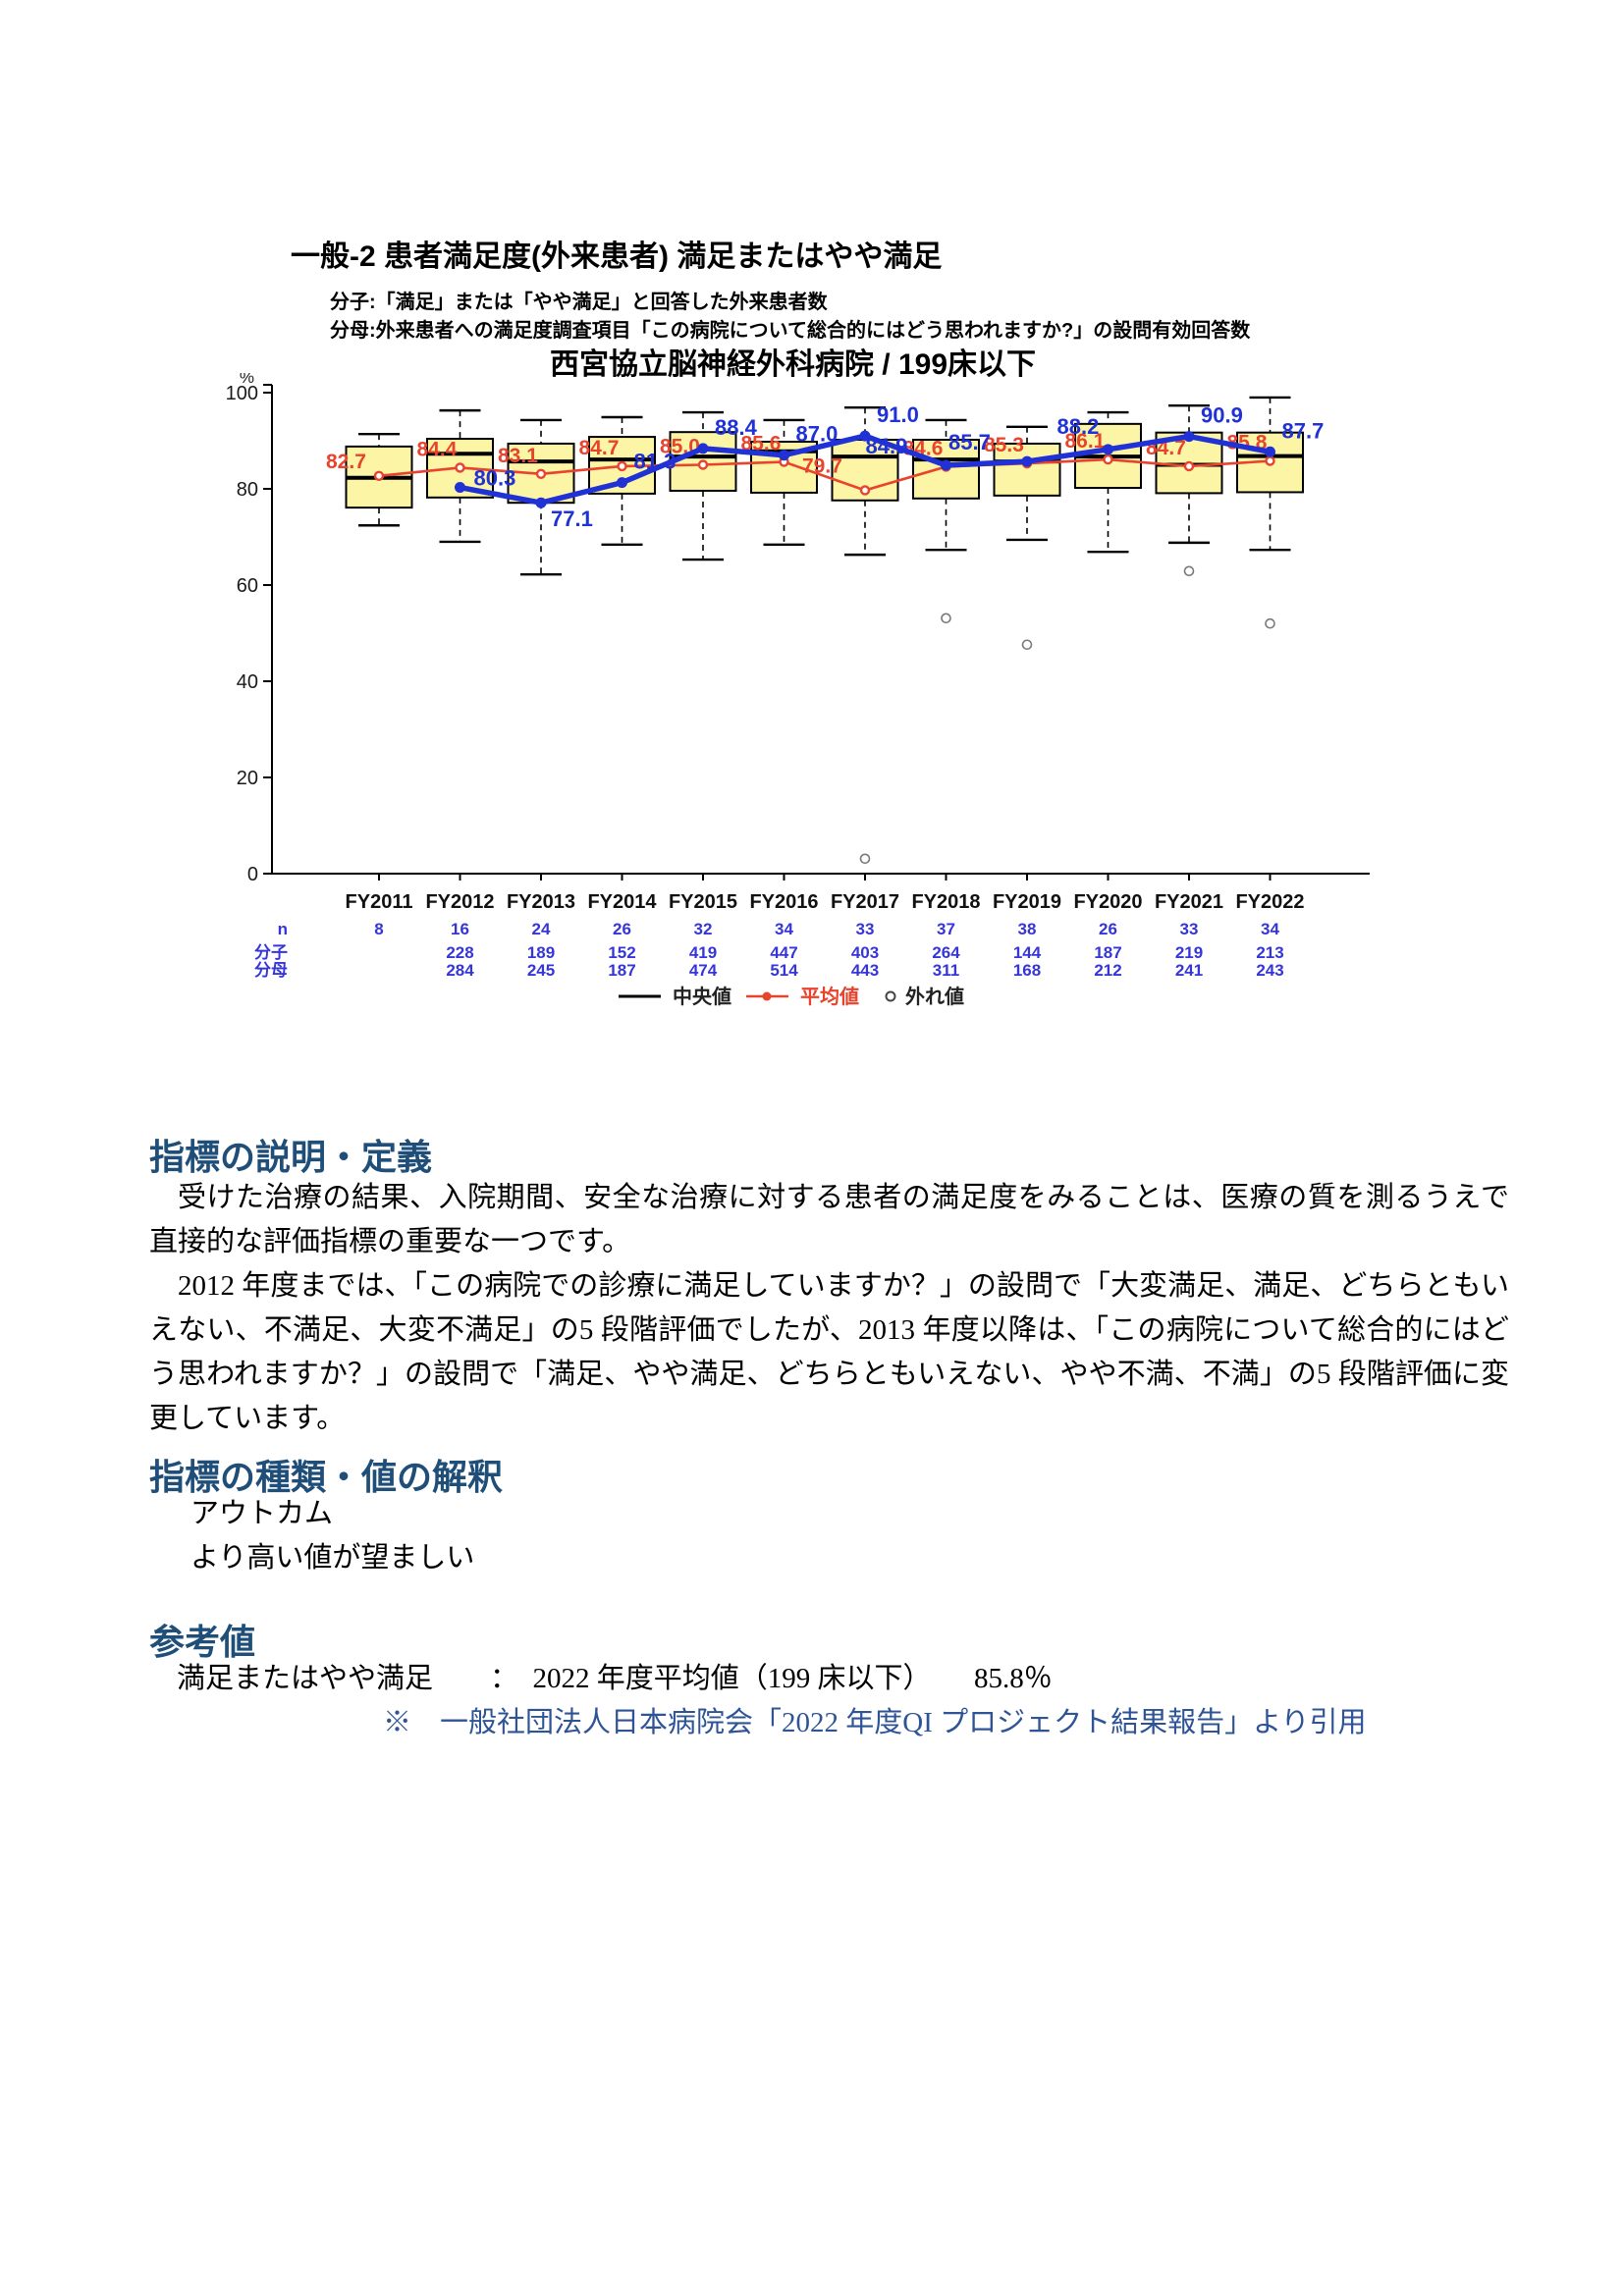  Describe the element at coordinates (262, 1513) in the screenshot. I see `indicator-type: アウトカム` at that location.